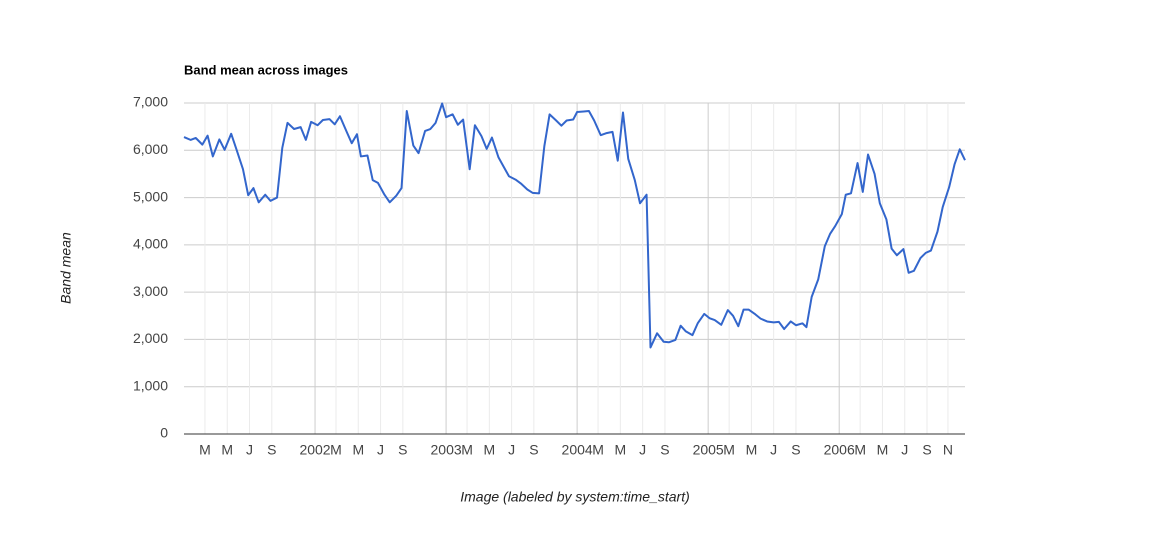 Image resolution: width=1150 pixels, height=542 pixels. Describe the element at coordinates (150, 196) in the screenshot. I see `y-tick-label: 5,000` at that location.